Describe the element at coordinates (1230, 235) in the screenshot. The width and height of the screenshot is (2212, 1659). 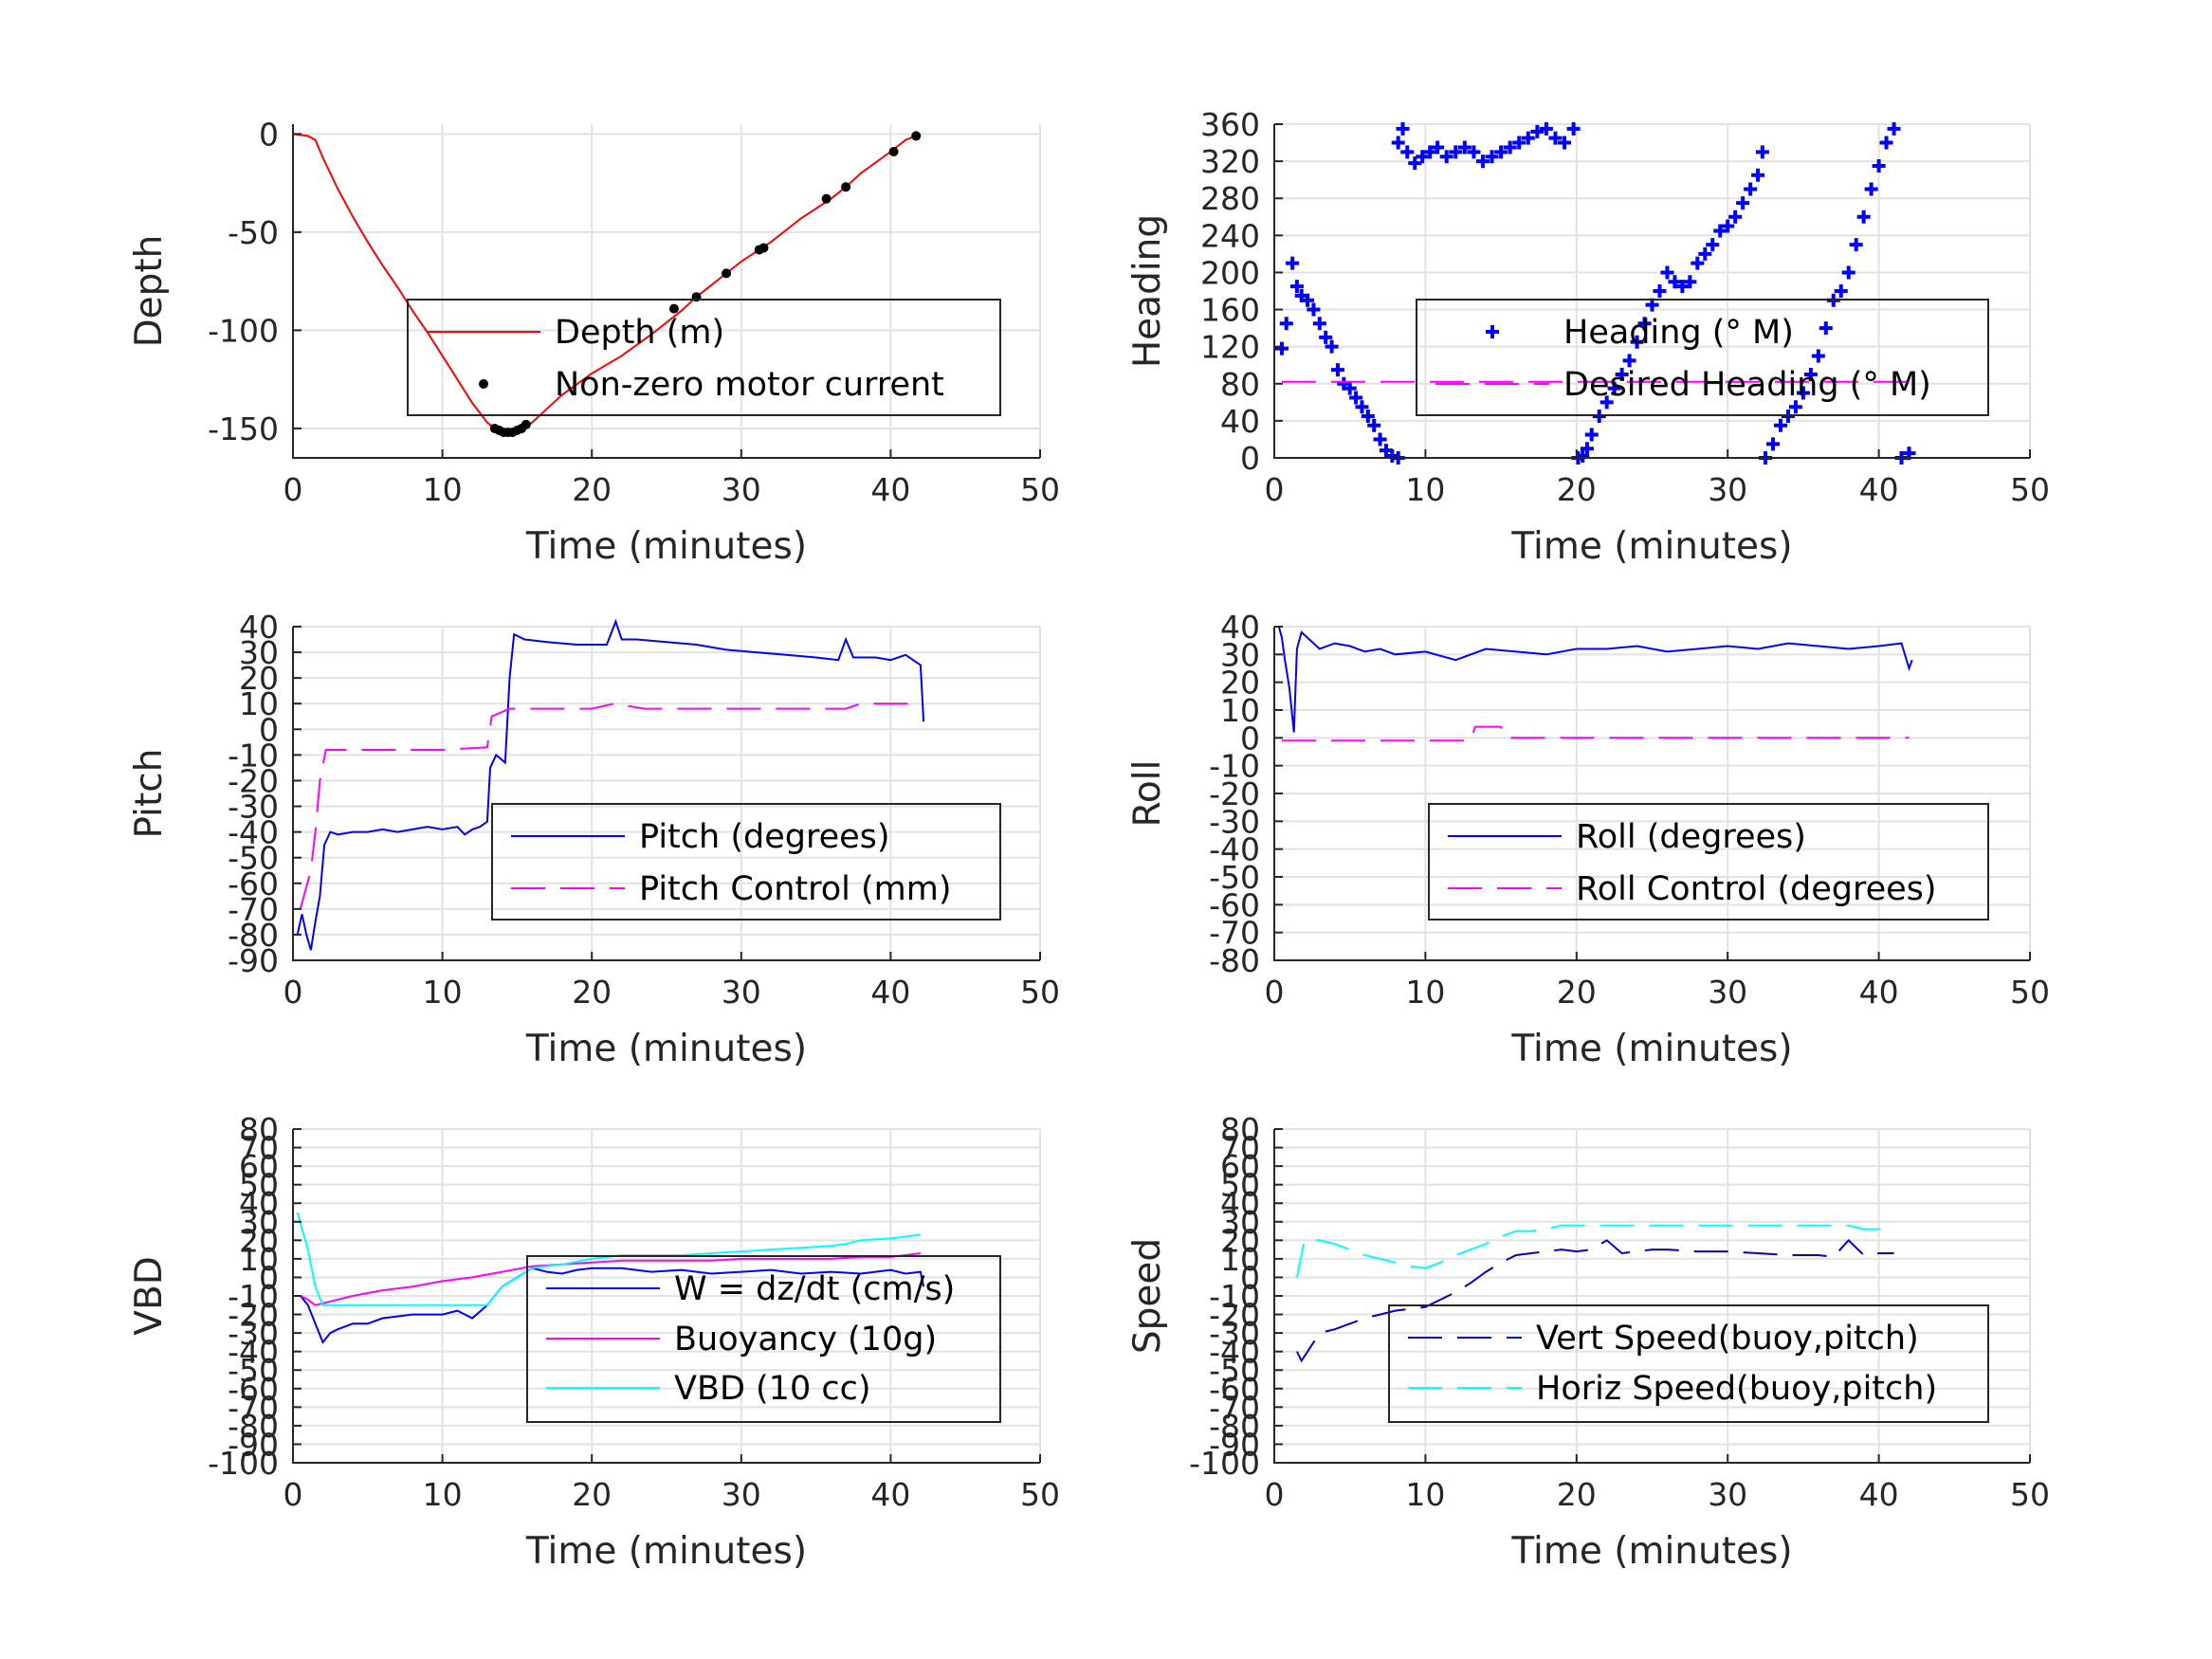
I see `y-tick-label: 240` at that location.